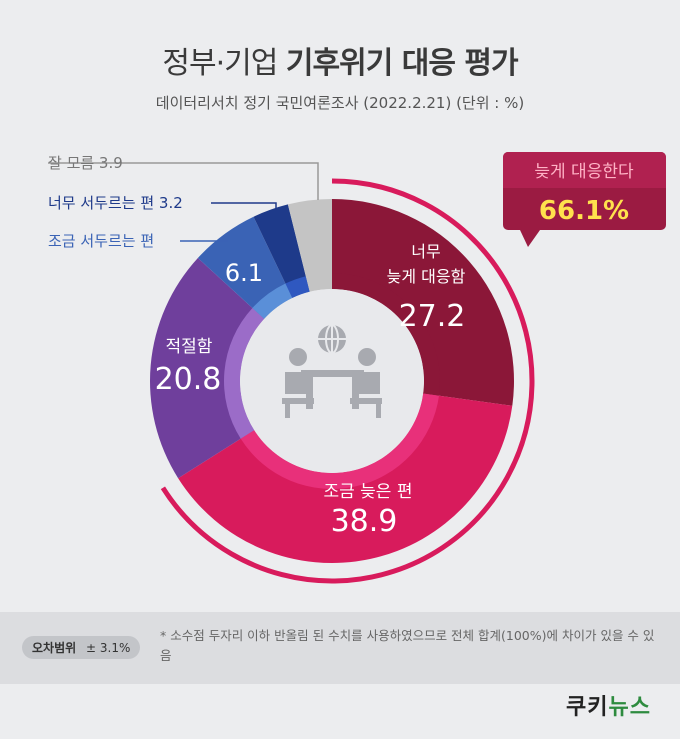  Describe the element at coordinates (220, 63) in the screenshot. I see `title-light: 정부·기업` at that location.